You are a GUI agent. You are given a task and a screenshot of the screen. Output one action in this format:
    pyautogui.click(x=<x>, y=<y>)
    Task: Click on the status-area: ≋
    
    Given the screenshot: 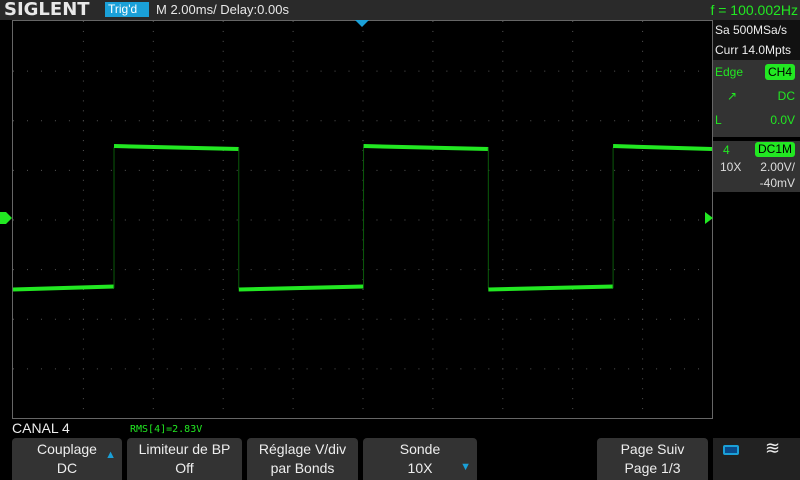 What is the action you would take?
    pyautogui.click(x=756, y=459)
    